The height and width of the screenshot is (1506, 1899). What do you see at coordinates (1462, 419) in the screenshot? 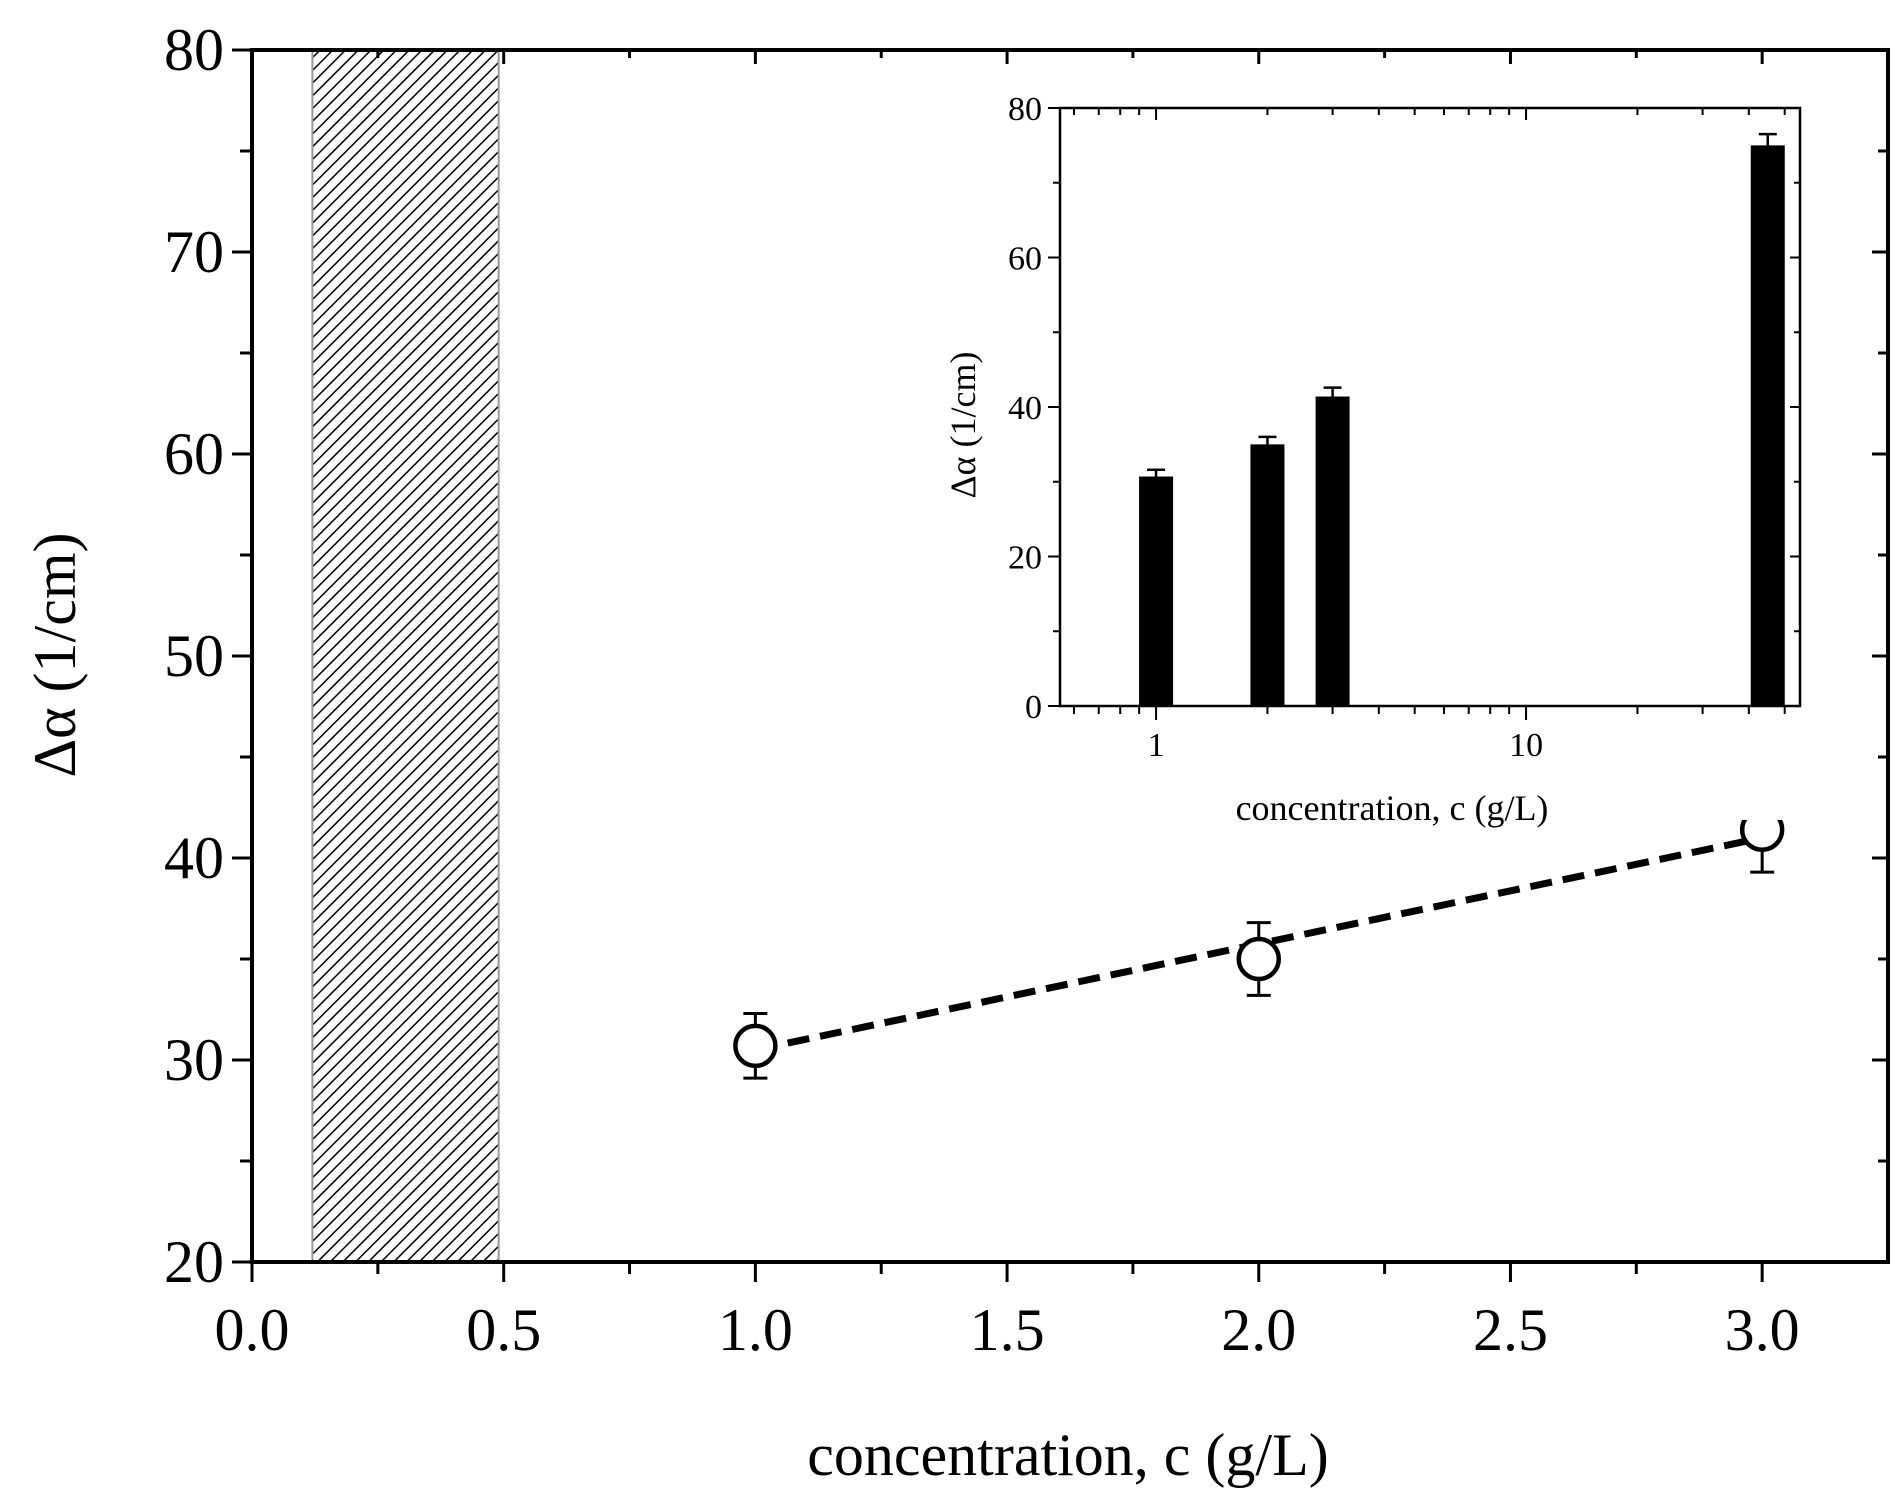
I see `inset-bars` at bounding box center [1462, 419].